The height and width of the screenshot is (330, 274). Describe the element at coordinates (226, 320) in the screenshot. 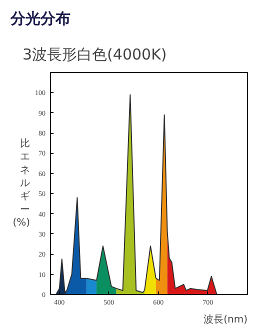

I see `x-axis-title: 波長(nm)` at that location.